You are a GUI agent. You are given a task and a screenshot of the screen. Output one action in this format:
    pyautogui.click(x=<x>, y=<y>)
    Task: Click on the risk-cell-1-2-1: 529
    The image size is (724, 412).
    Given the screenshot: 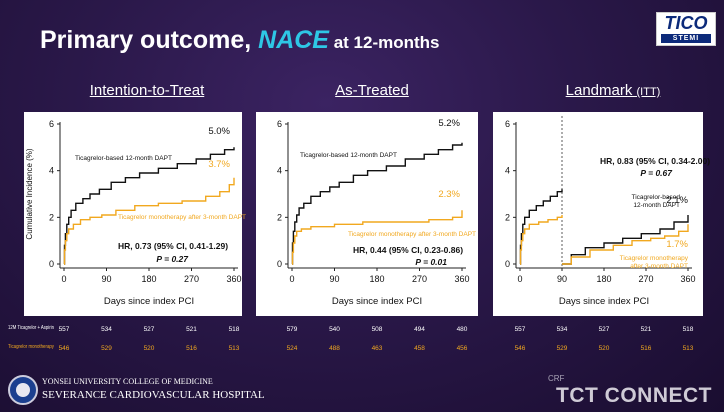 What is the action you would take?
    pyautogui.click(x=562, y=348)
    